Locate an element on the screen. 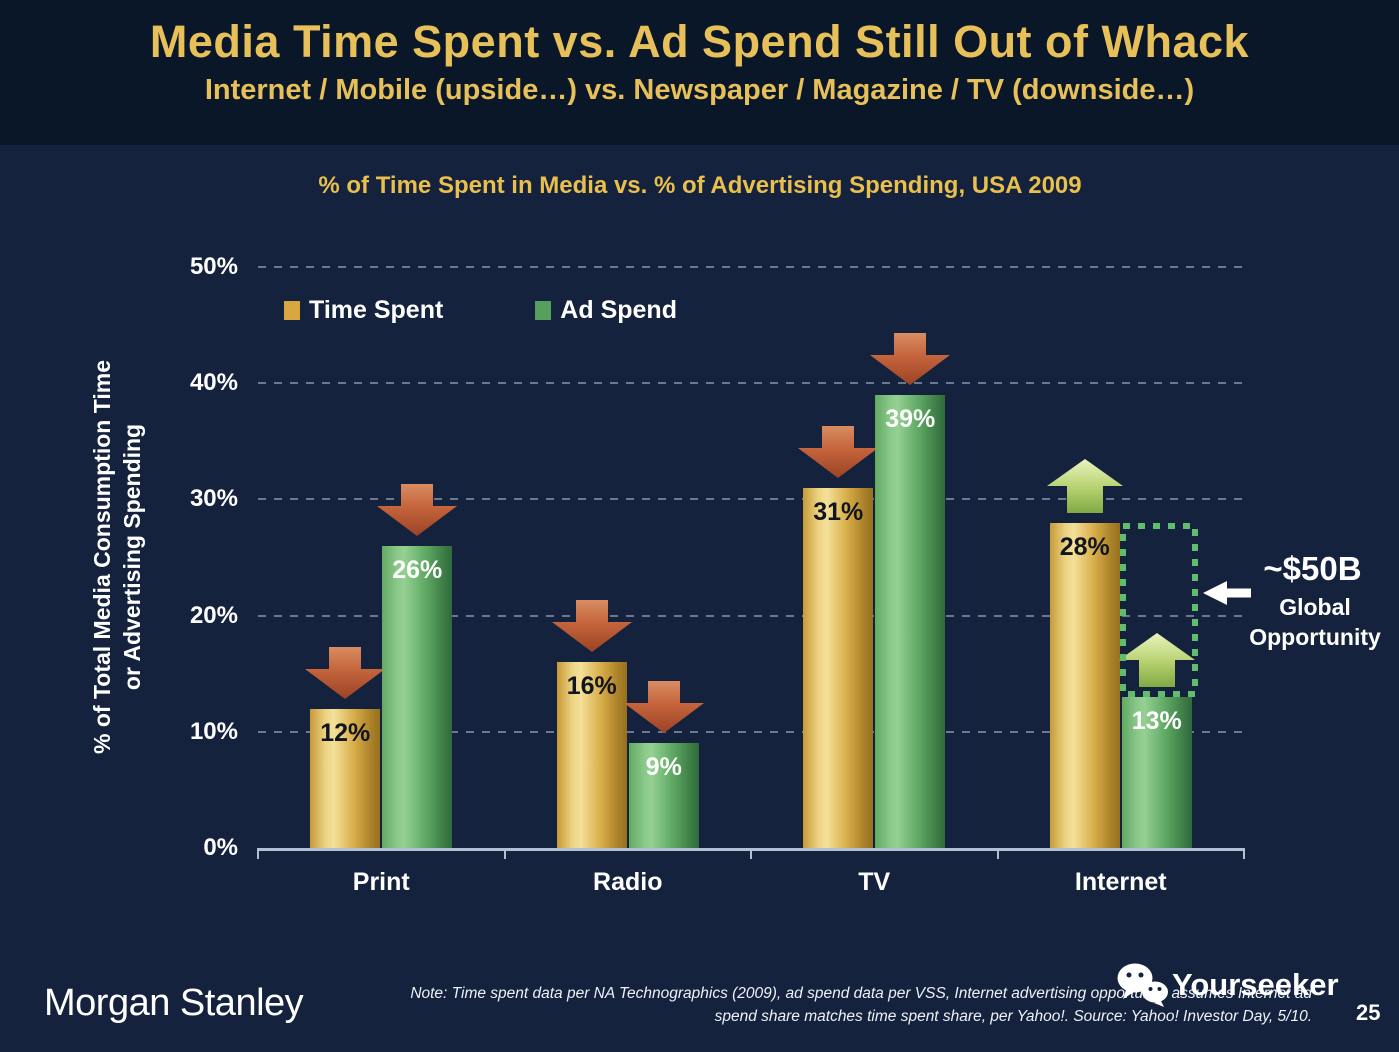 This screenshot has width=1399, height=1052. category-label-print: Print is located at coordinates (381, 882).